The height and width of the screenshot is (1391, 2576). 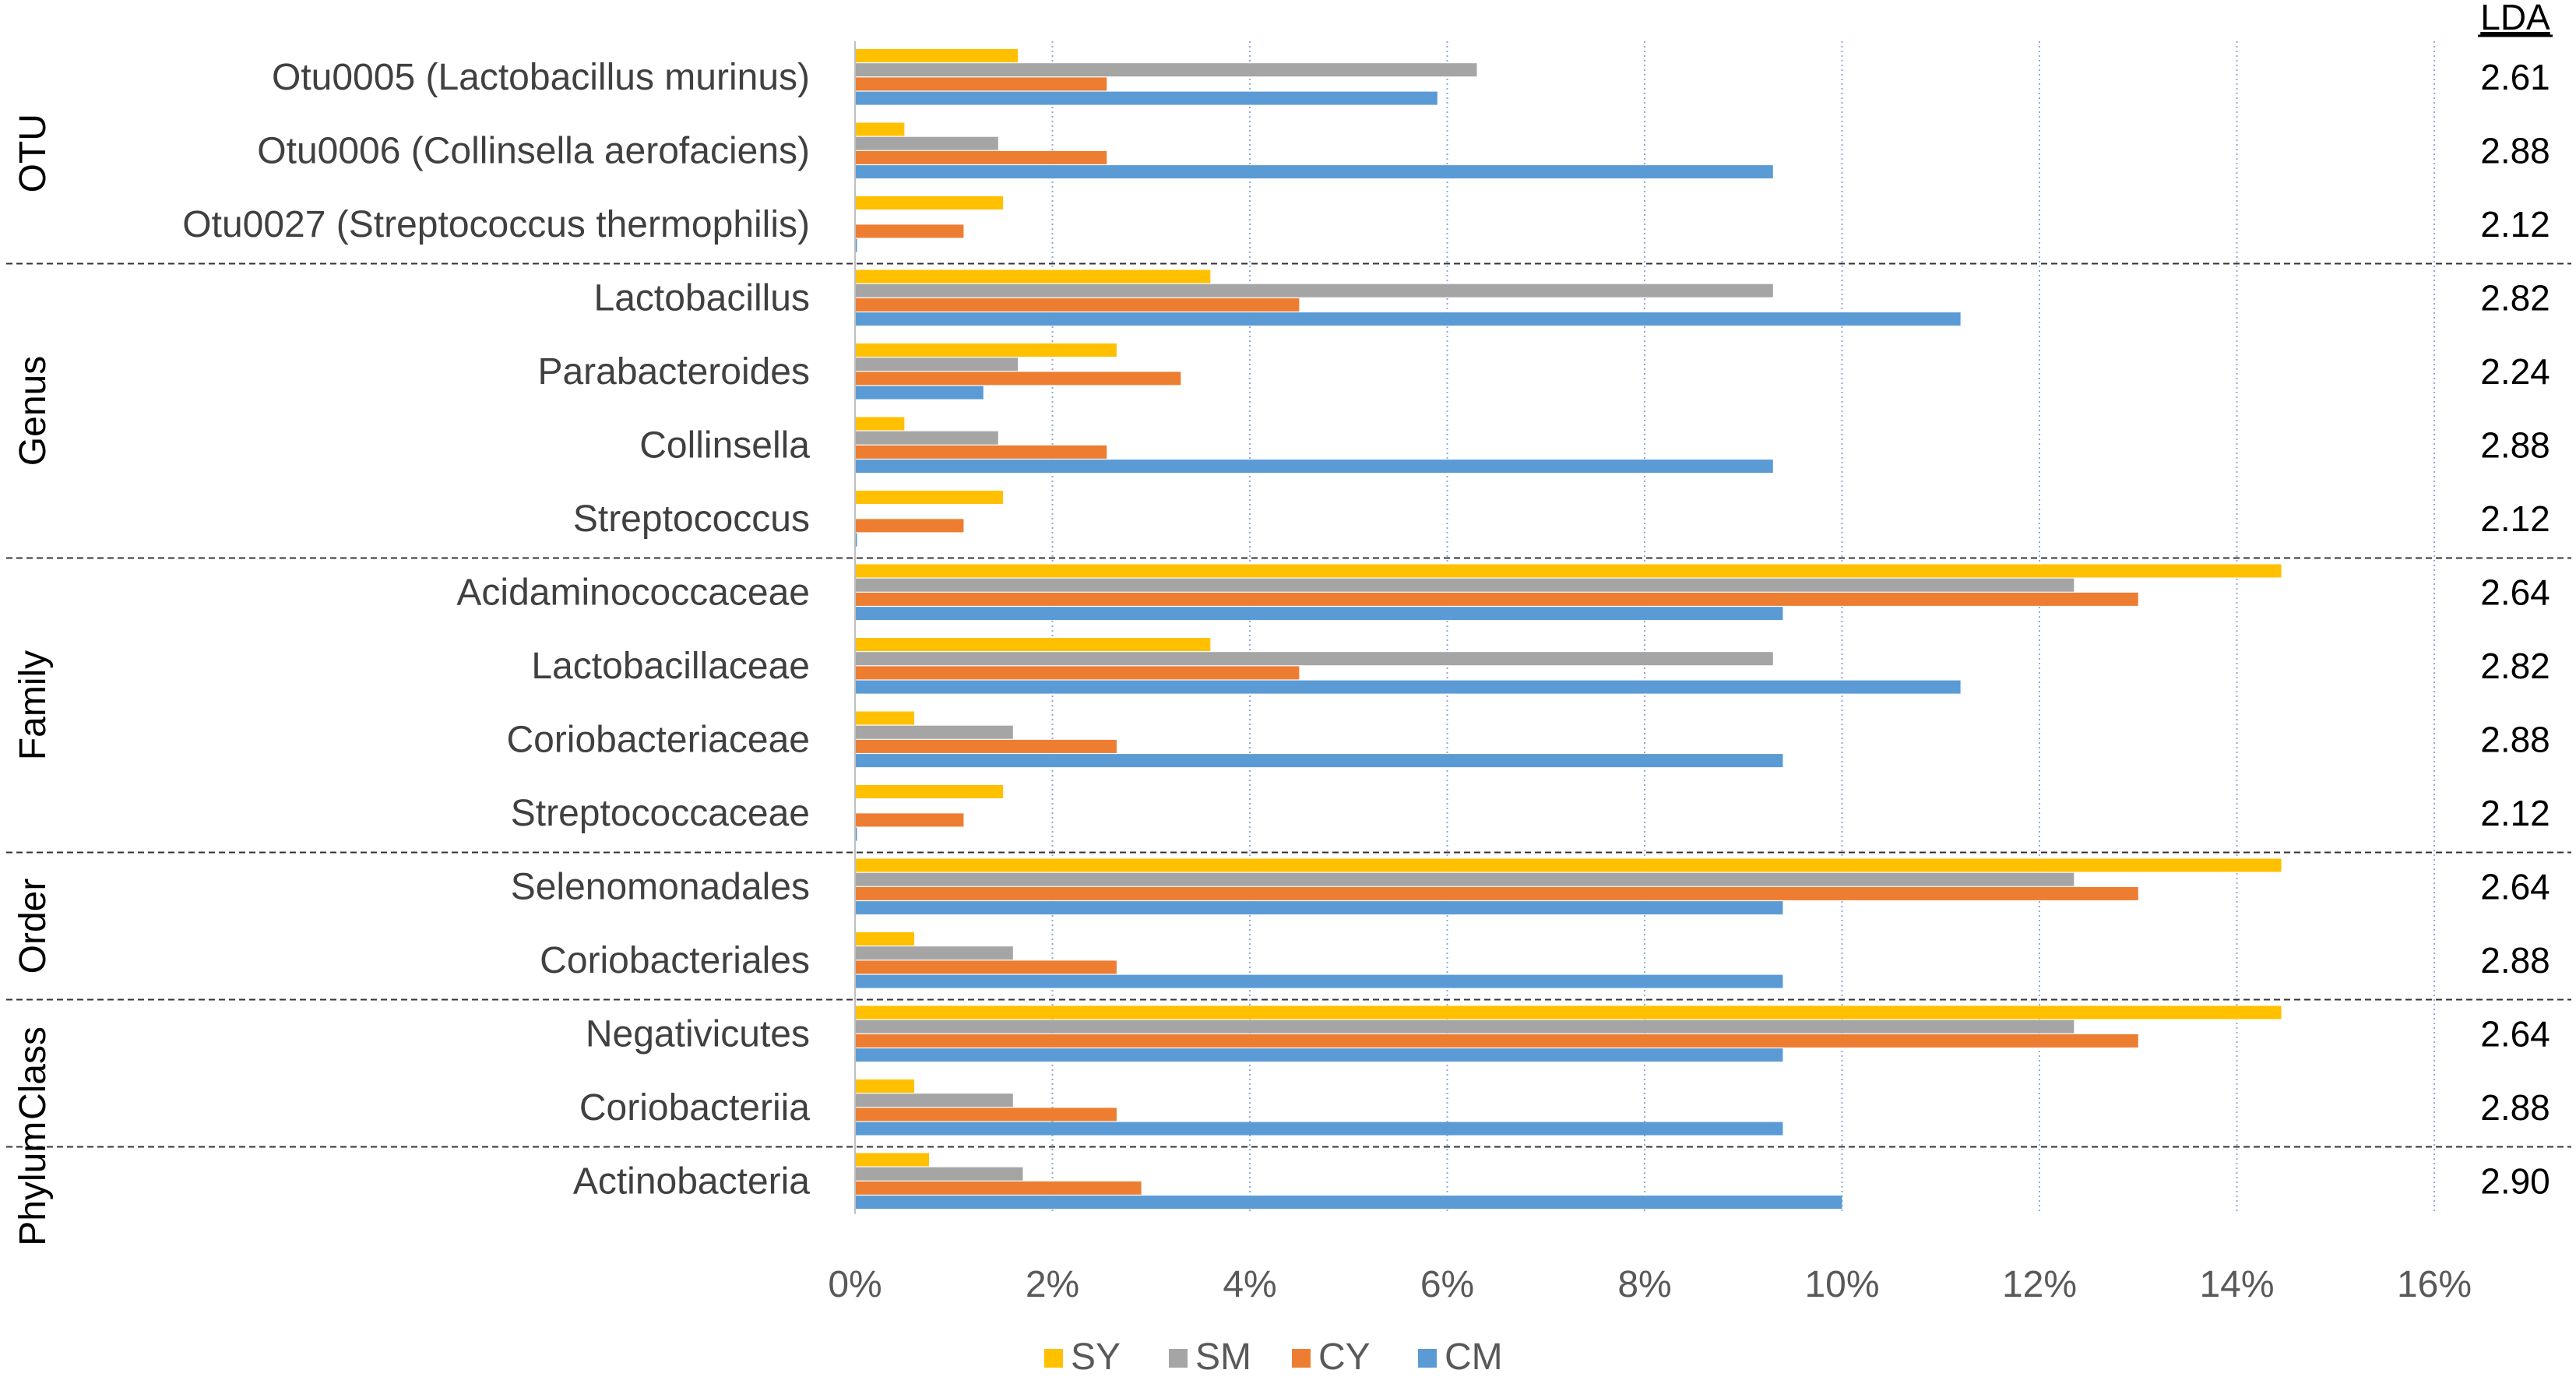 What do you see at coordinates (1644, 1285) in the screenshot?
I see `x-tick-label: 8%` at bounding box center [1644, 1285].